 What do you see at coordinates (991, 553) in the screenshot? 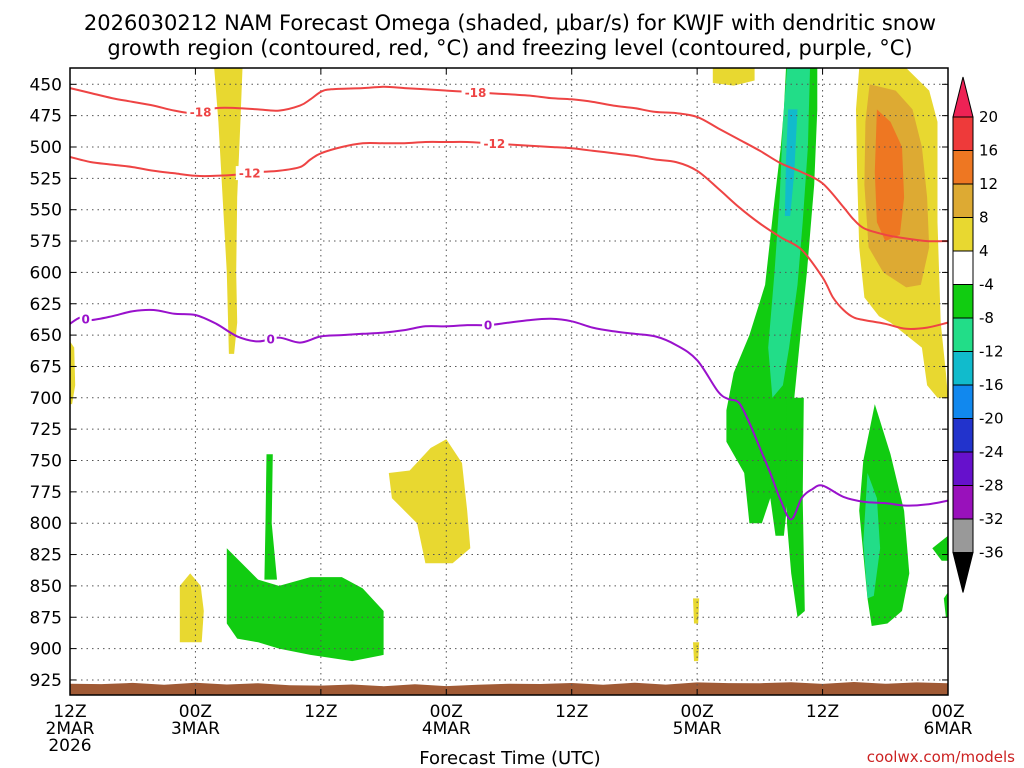
I see `colorbar-label: -36` at bounding box center [991, 553].